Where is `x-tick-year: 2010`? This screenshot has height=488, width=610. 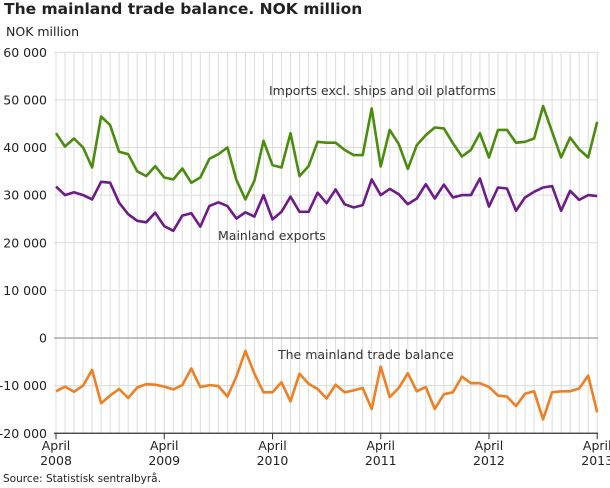 x-tick-year: 2010 is located at coordinates (273, 460).